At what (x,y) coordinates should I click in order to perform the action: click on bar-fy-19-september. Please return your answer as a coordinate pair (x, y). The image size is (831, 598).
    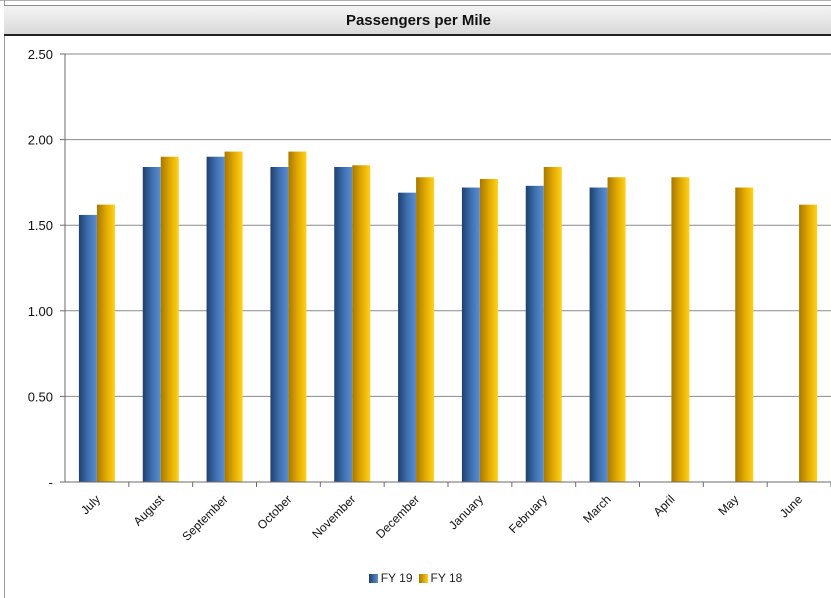
    Looking at the image, I should click on (215, 319).